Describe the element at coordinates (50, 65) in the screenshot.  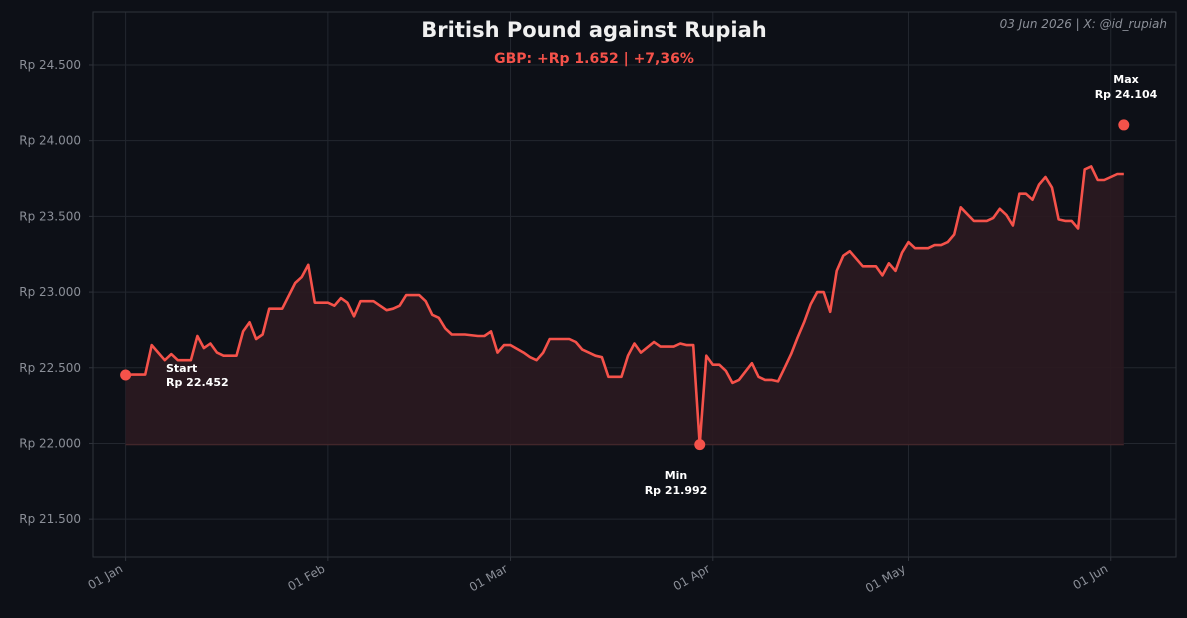
I see `y-tick-label: Rp 24.500` at that location.